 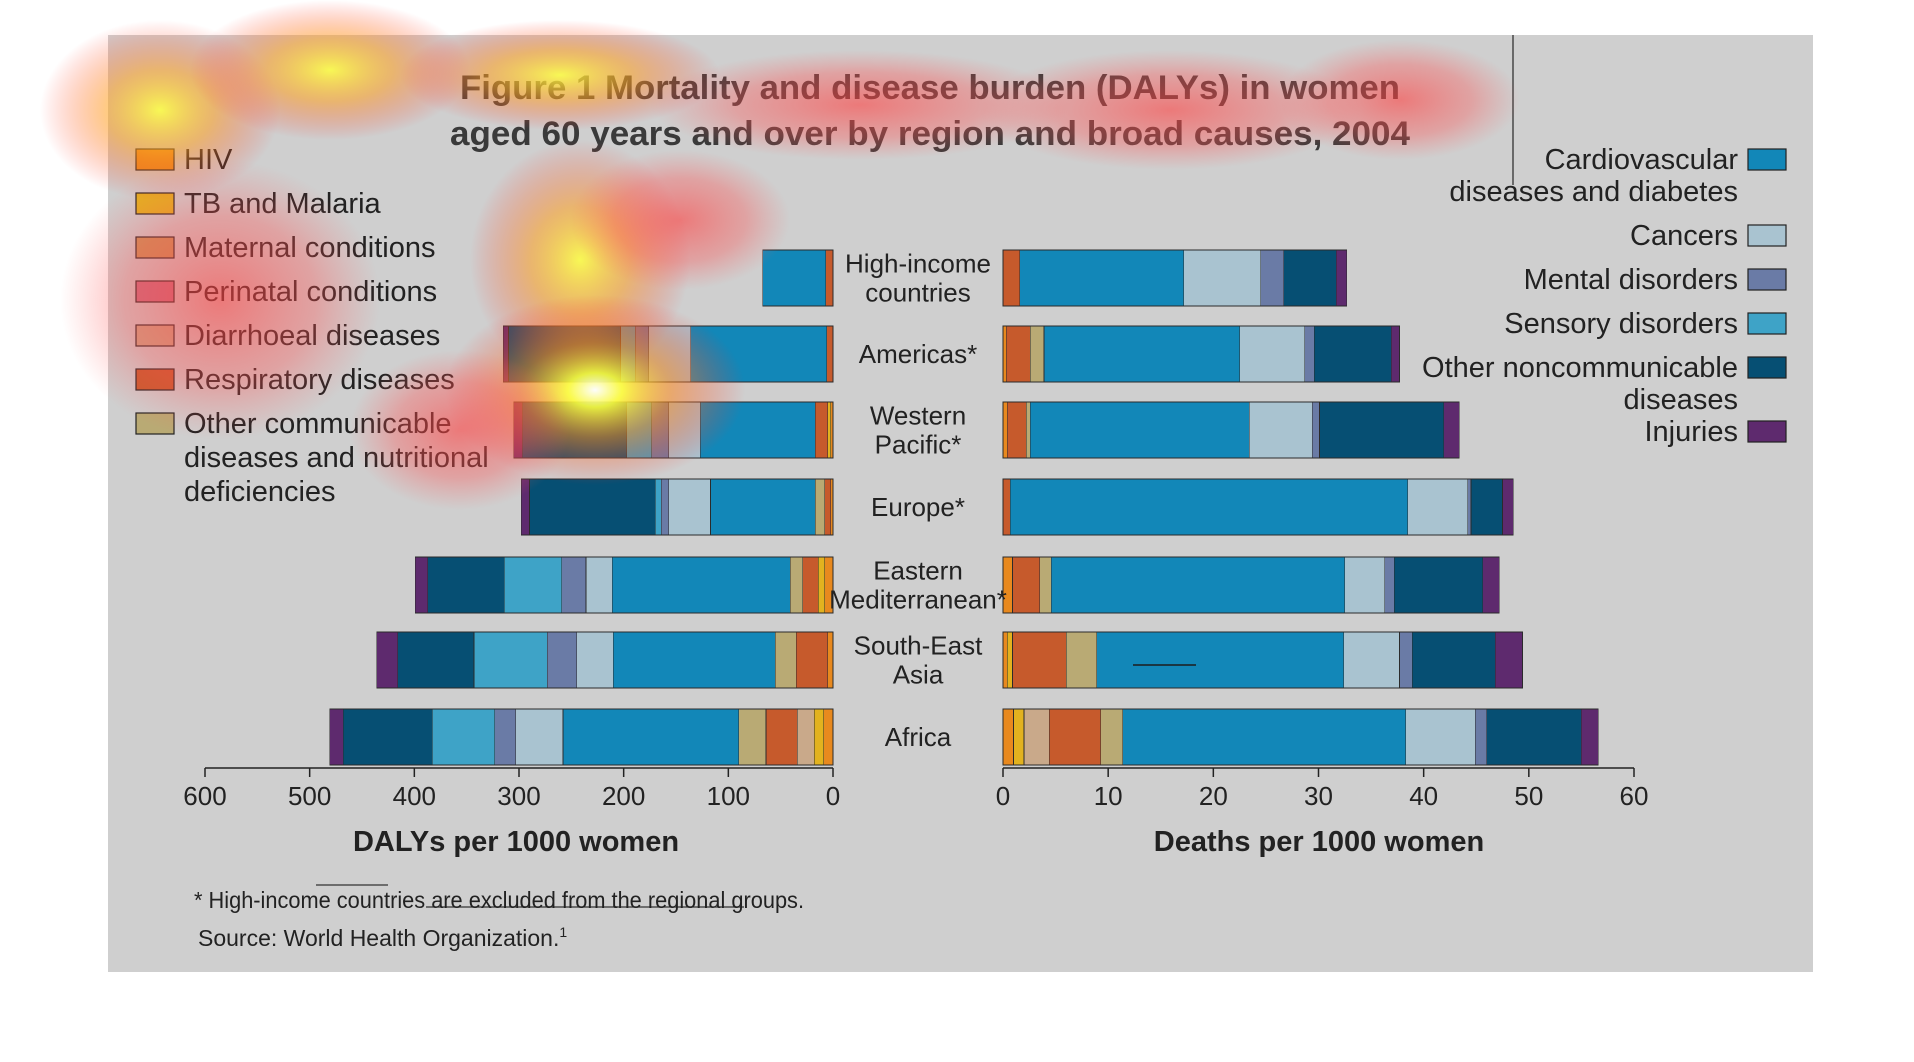 I want to click on right-legend-label-3-0: Sensory disorders, so click(x=1621, y=324).